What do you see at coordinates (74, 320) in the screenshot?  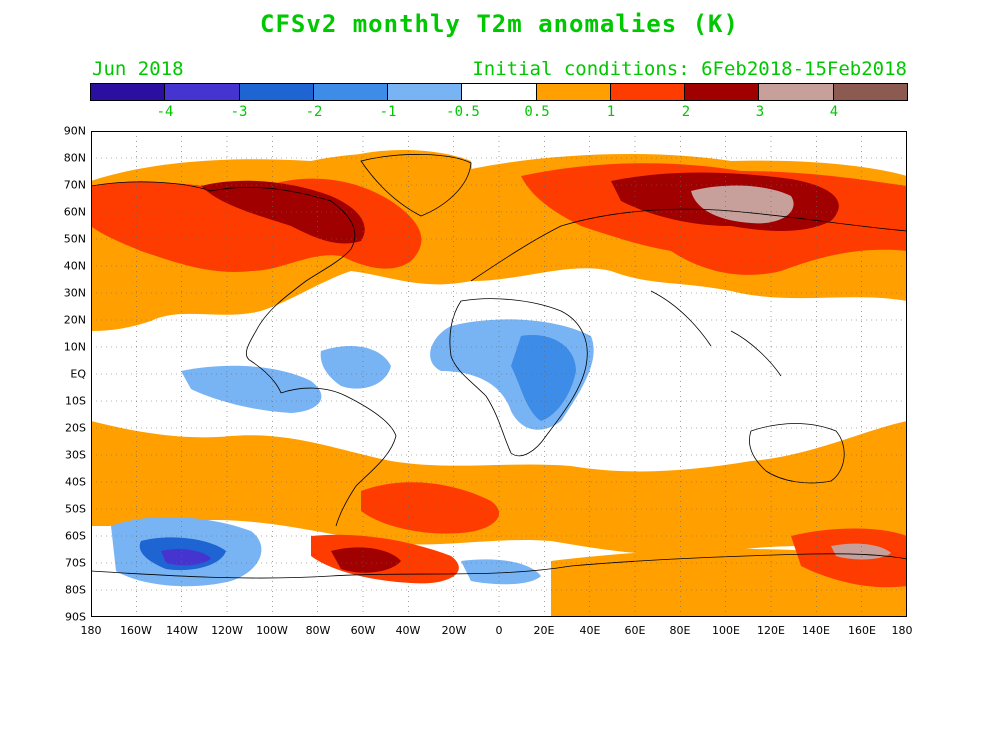 I see `lat-label: 20N` at bounding box center [74, 320].